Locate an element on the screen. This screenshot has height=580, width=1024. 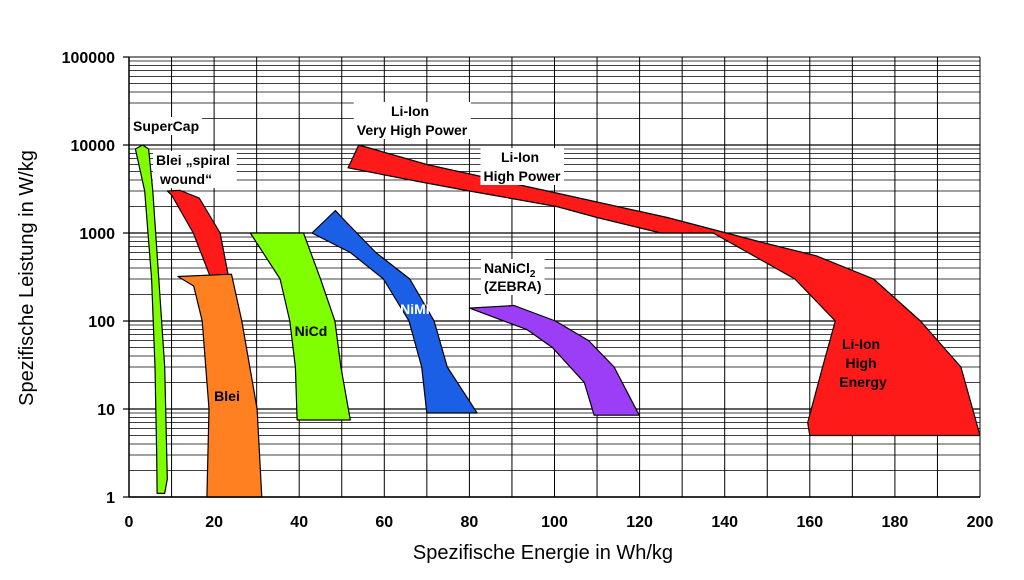
region-nanicl2-zebra is located at coordinates (554, 360).